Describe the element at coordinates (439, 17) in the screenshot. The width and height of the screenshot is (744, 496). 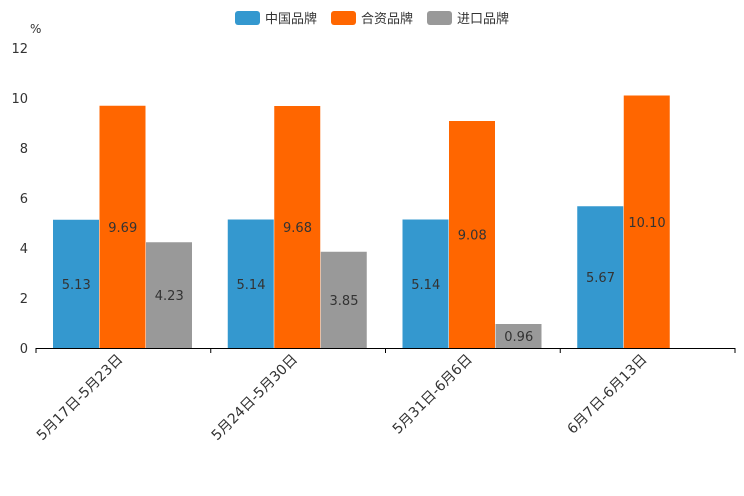
I see `legend-swatch-imported-brand` at that location.